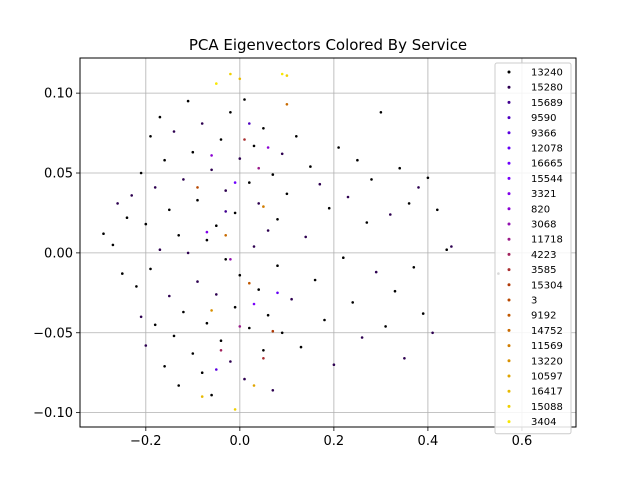 Image resolution: width=640 pixels, height=484 pixels. What do you see at coordinates (334, 441) in the screenshot?
I see `x-tick-label: 0.2` at bounding box center [334, 441].